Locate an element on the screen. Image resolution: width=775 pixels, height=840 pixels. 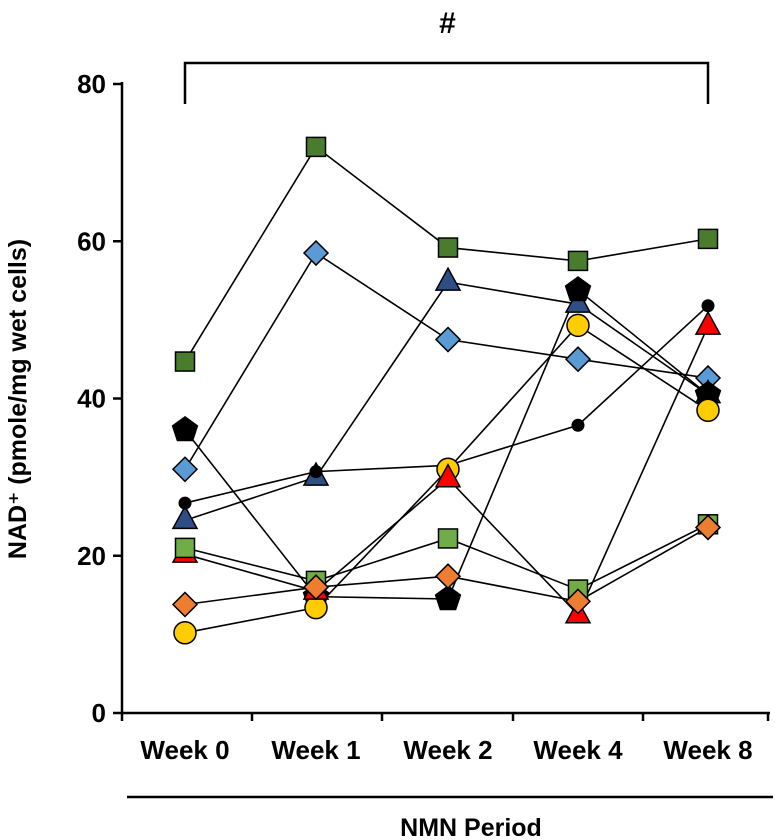
x-tick-label: Week 2 is located at coordinates (447, 750).